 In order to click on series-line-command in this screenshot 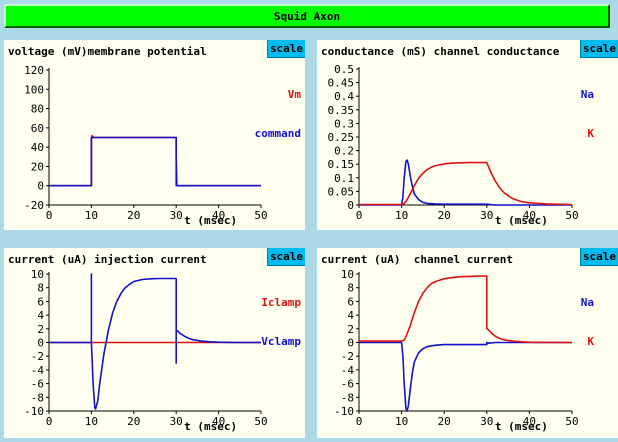, I will do `click(155, 161)`.